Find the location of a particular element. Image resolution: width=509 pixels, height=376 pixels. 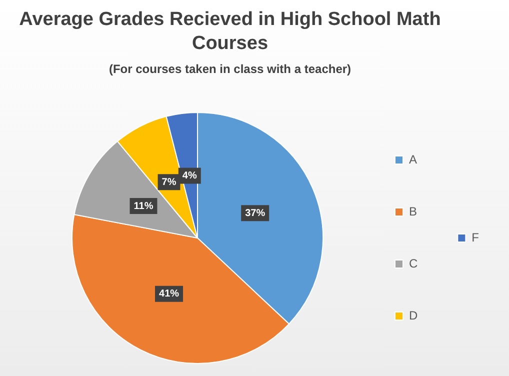

legend-label: B is located at coordinates (413, 211).